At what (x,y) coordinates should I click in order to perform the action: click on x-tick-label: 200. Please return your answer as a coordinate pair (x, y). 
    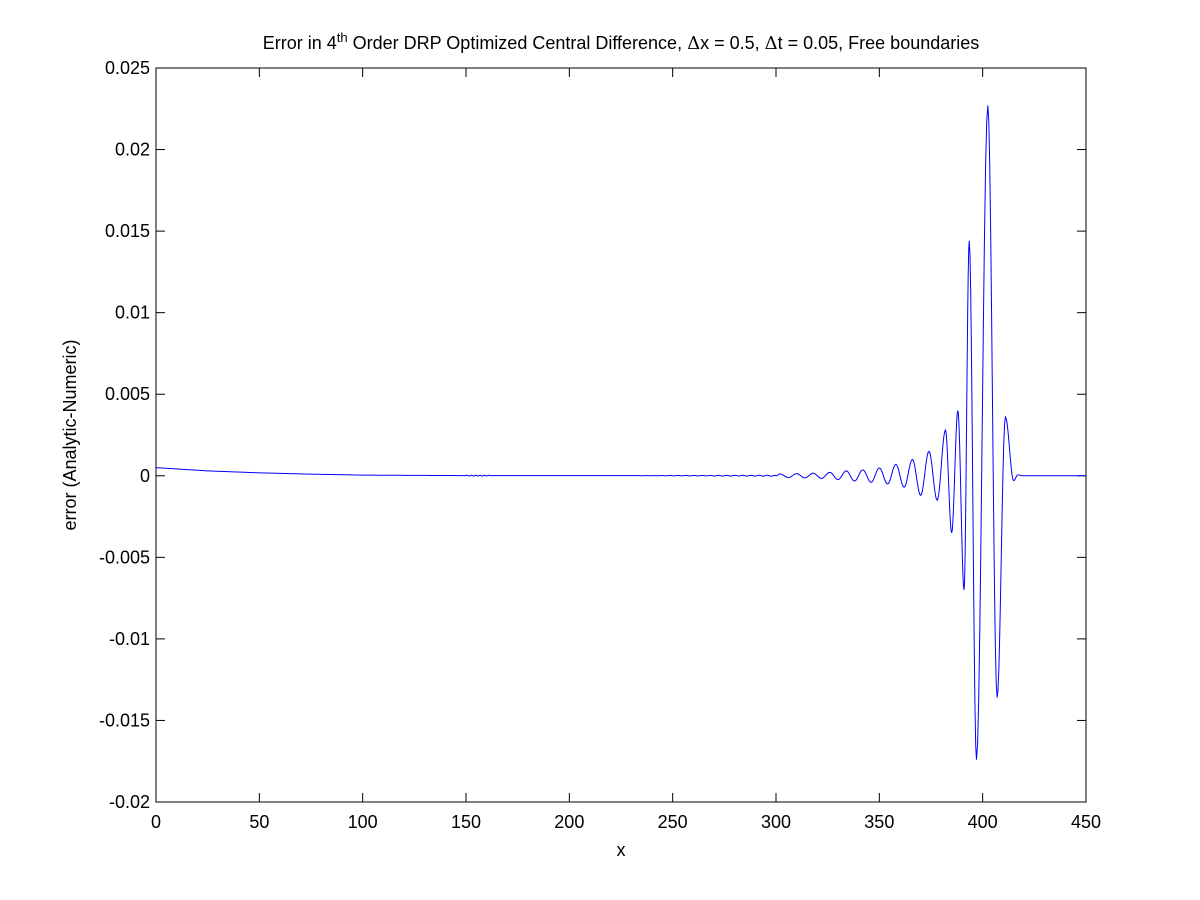
    Looking at the image, I should click on (569, 822).